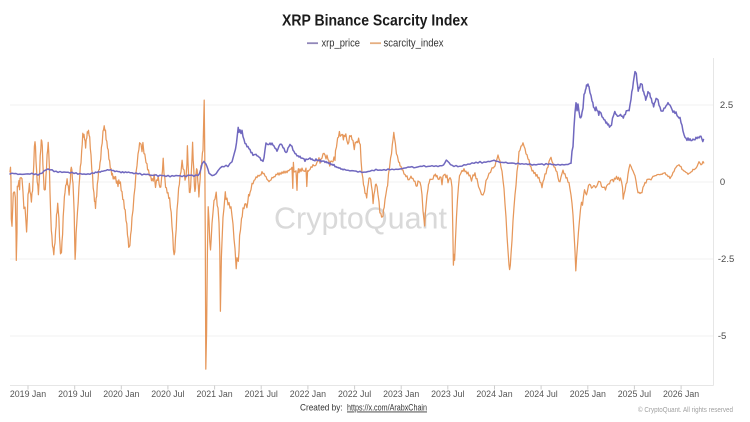  What do you see at coordinates (722, 182) in the screenshot?
I see `svg-text: 0` at bounding box center [722, 182].